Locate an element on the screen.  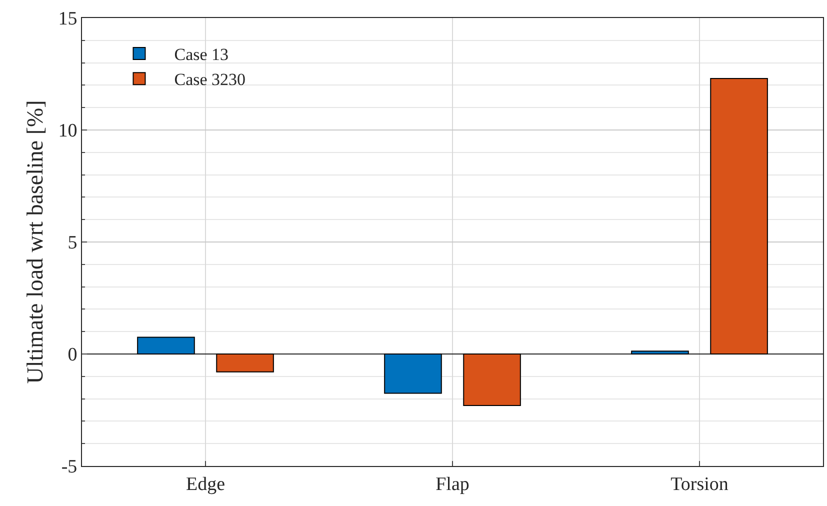
x-tick-label: Torsion is located at coordinates (699, 484).